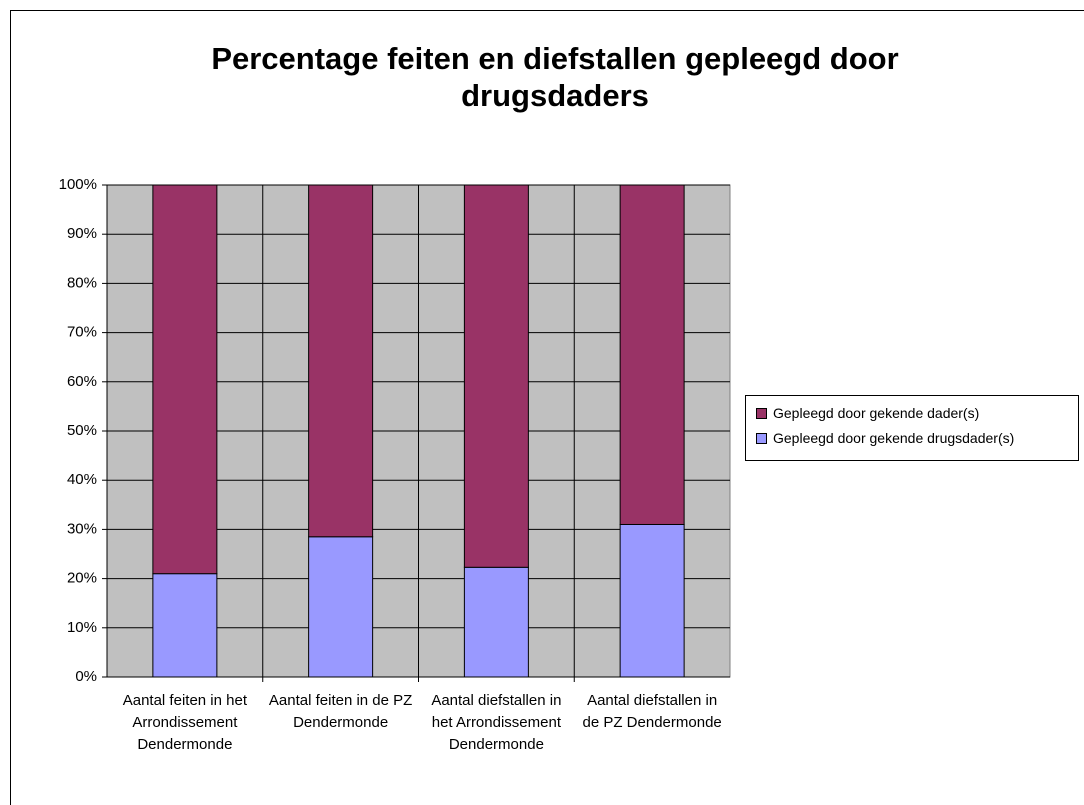  I want to click on legend-item: Gepleegd door gekende dader(s), so click(867, 413).